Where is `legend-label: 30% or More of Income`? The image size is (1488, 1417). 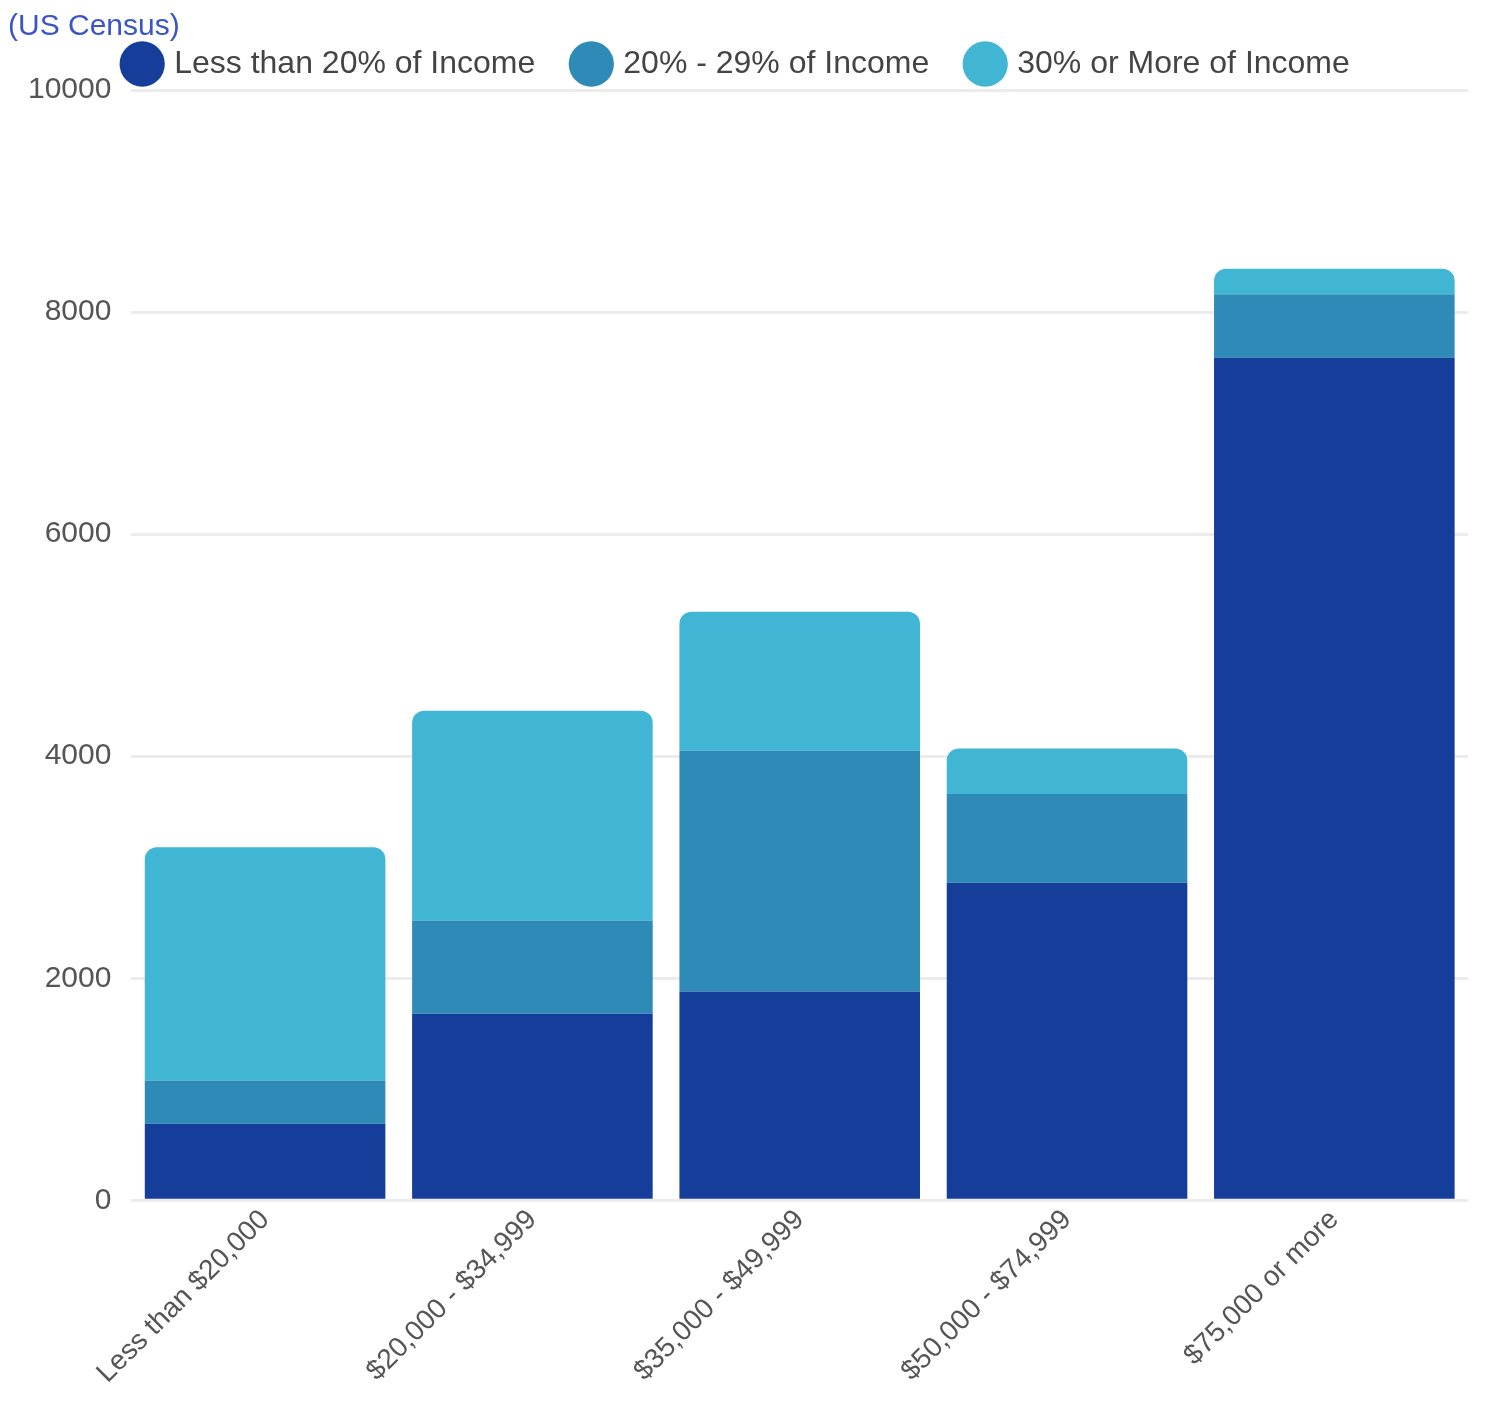
legend-label: 30% or More of Income is located at coordinates (1183, 61).